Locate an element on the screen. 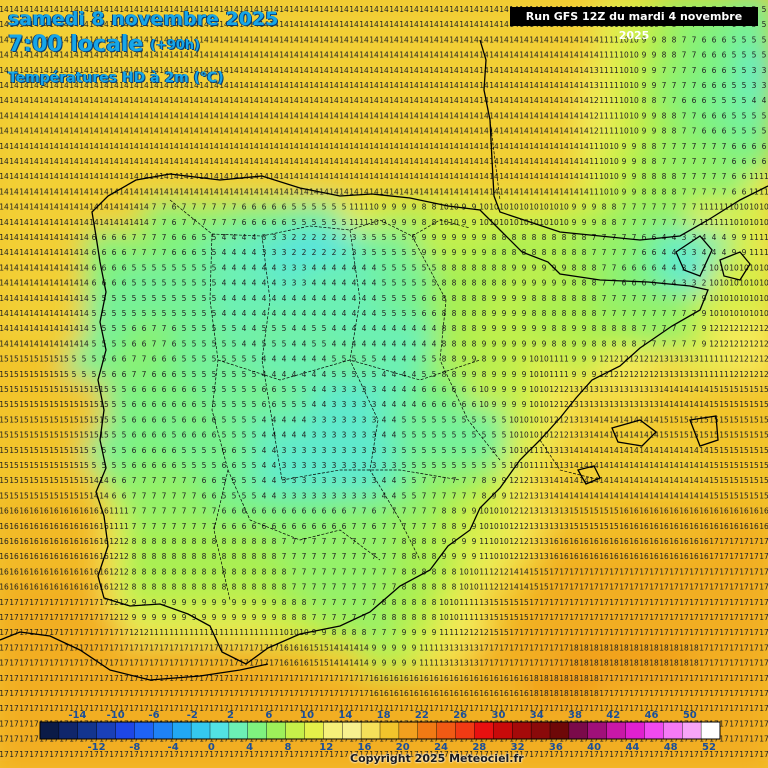 This screenshot has height=768, width=768. temperature-value: 18 is located at coordinates (554, 693).